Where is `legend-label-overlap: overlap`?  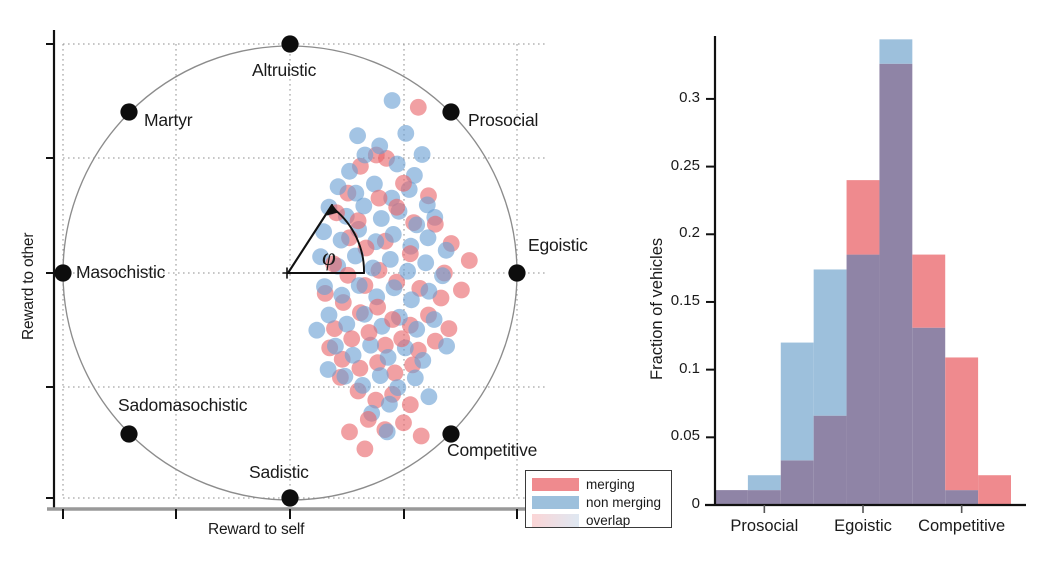
legend-label-overlap: overlap is located at coordinates (608, 520).